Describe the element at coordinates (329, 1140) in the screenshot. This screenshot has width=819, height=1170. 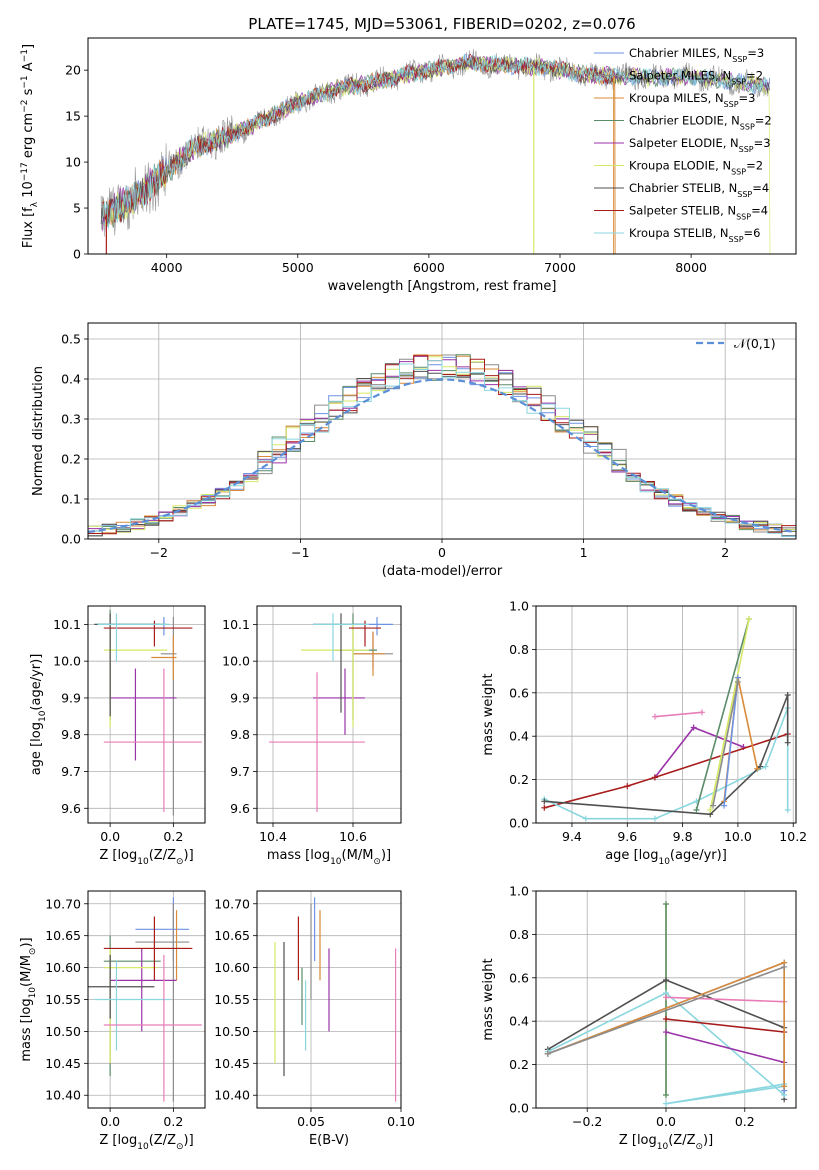
I see `x-axis-label: E(B-V)` at that location.